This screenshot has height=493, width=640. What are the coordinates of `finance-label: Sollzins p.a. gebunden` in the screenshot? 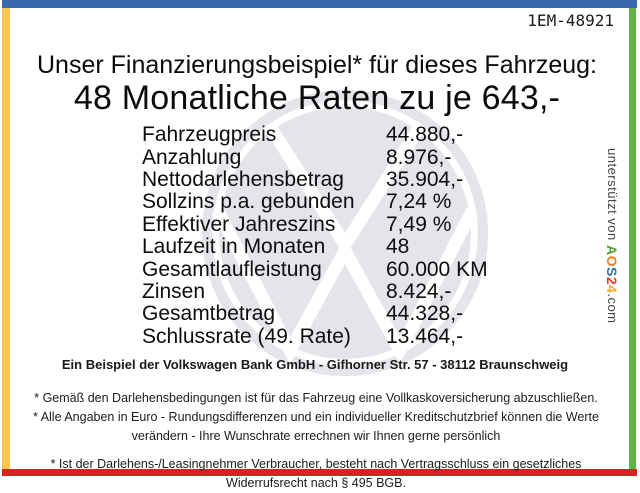 It's located at (248, 202).